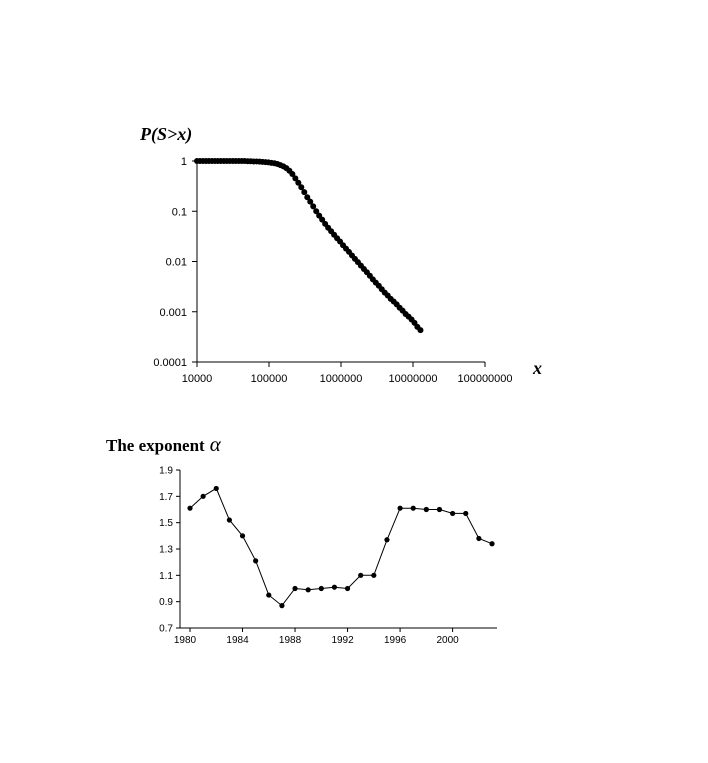 The image size is (708, 763). What do you see at coordinates (176, 263) in the screenshot?
I see `ccdf-y-tick-label: 0.01` at bounding box center [176, 263].